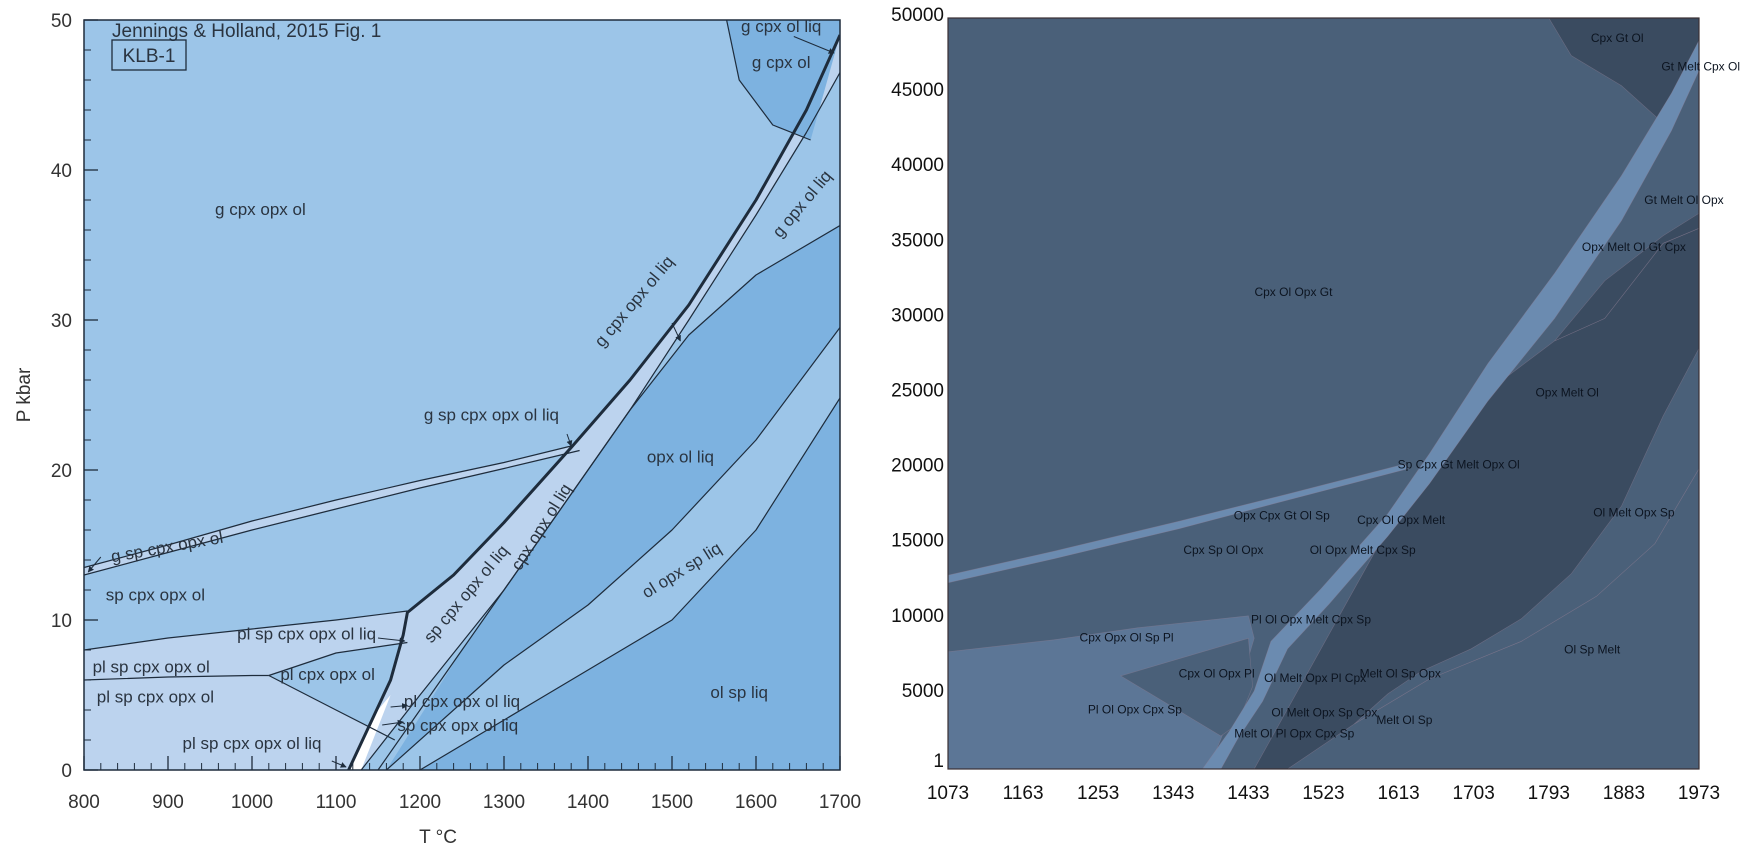  Describe the element at coordinates (1223, 550) in the screenshot. I see `phase-label: Cpx Sp Ol Opx` at that location.